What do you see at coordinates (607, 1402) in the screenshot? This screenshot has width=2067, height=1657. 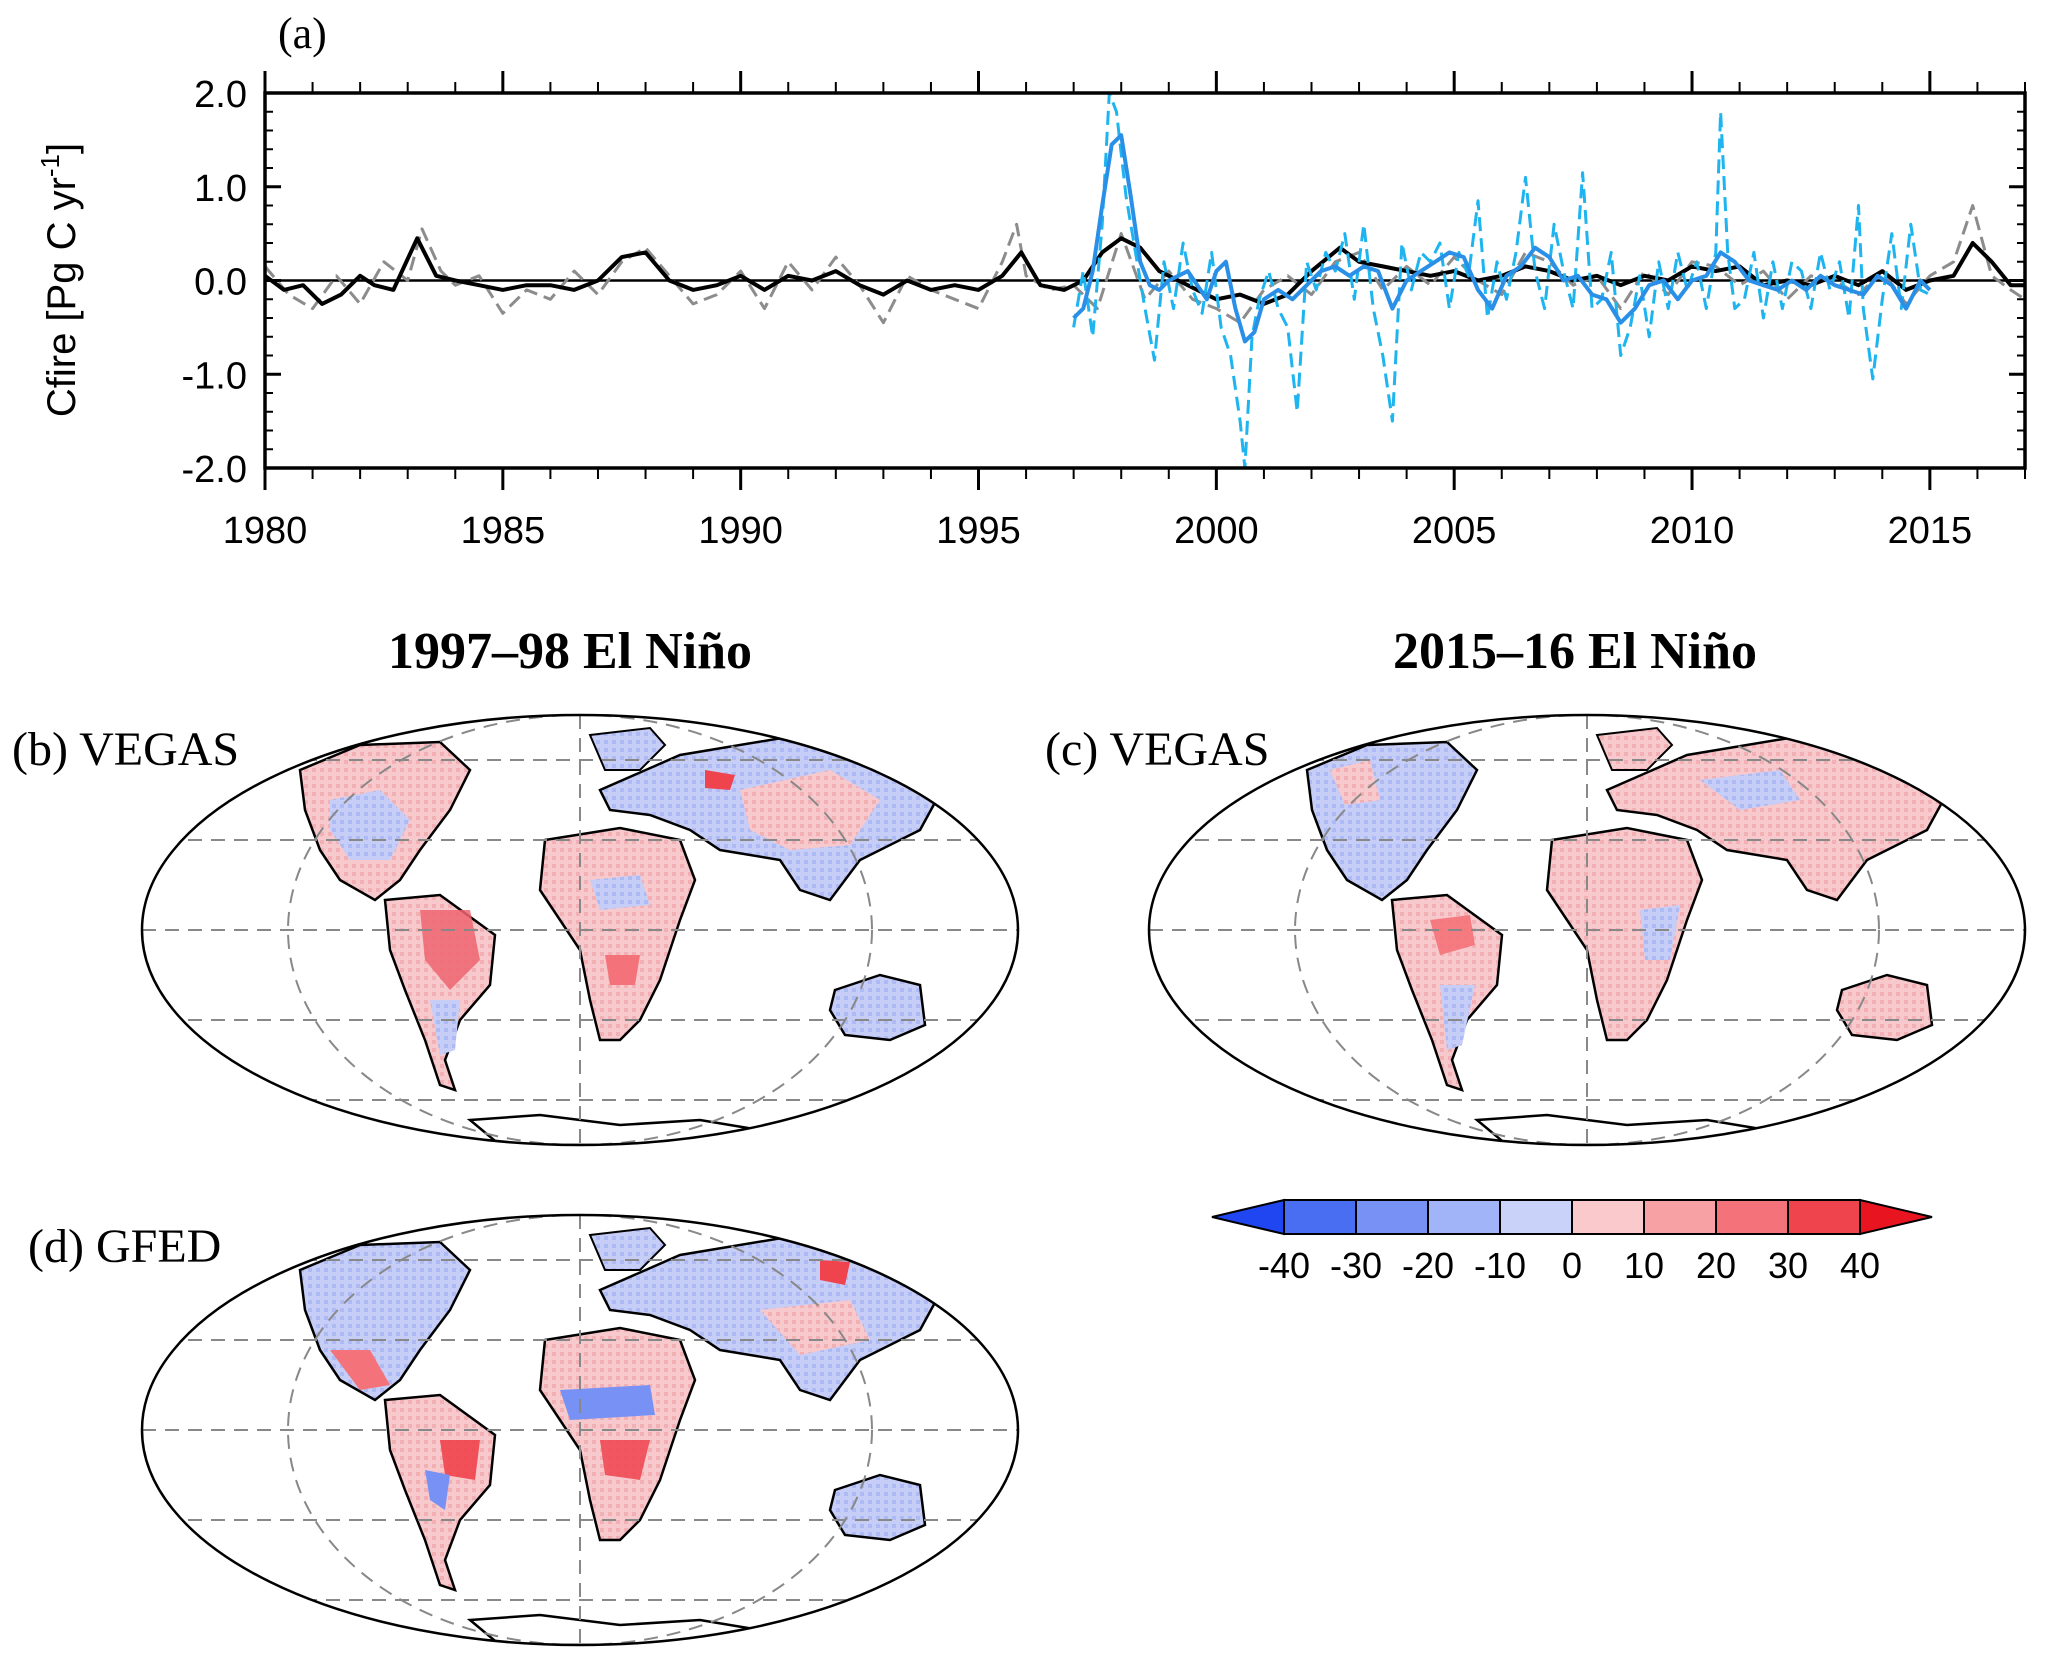 I see `map-d-africa-blue` at bounding box center [607, 1402].